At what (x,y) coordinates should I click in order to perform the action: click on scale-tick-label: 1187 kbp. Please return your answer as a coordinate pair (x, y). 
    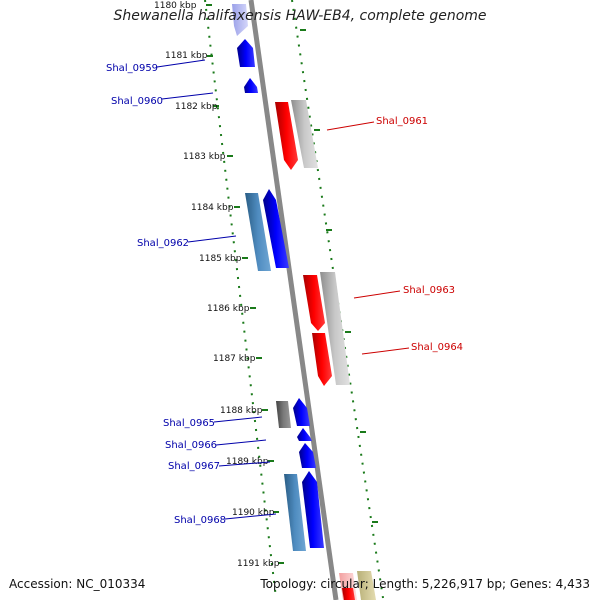
    Looking at the image, I should click on (234, 359).